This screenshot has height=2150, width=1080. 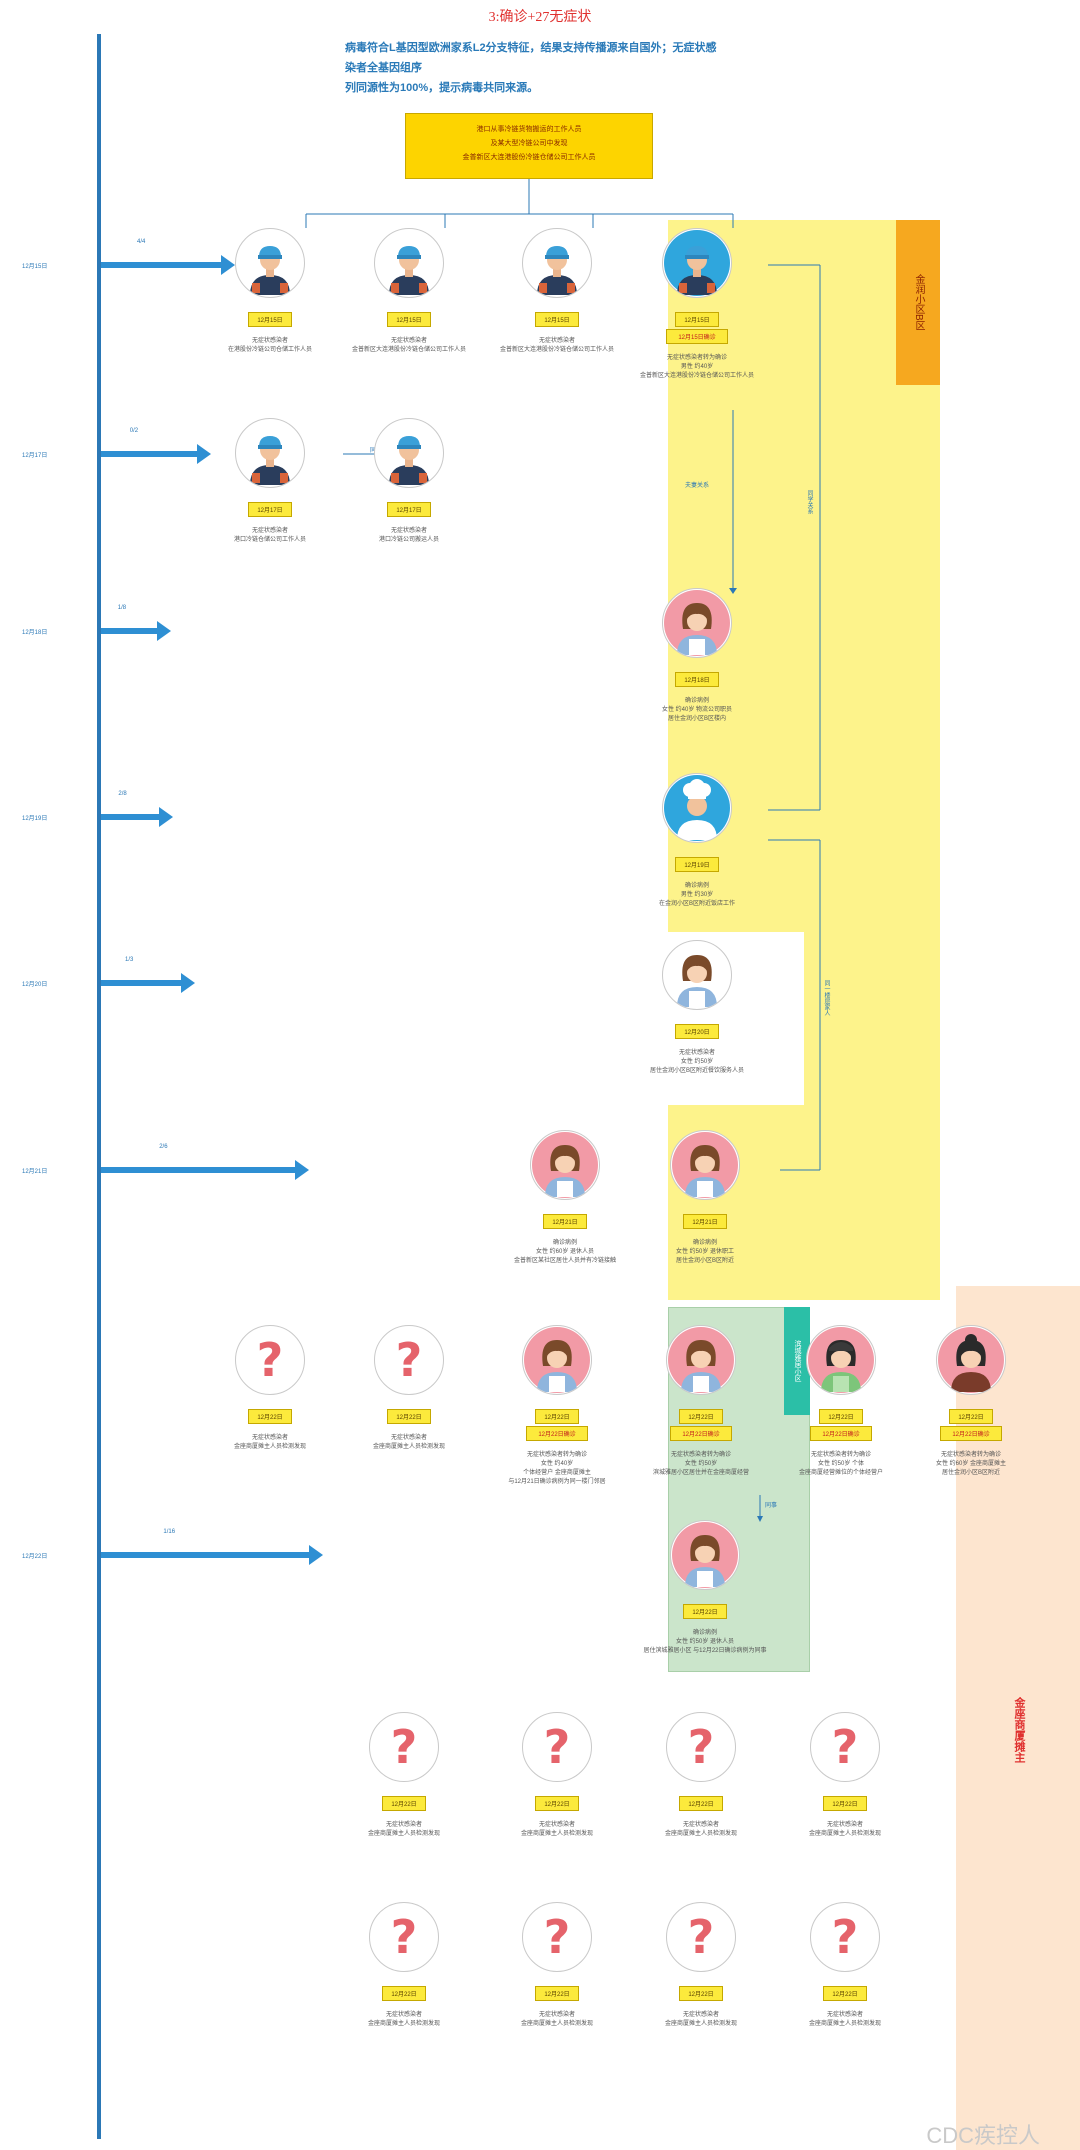 I want to click on case-description-line: 无症状感染者转为确诊, so click(x=556, y=1455).